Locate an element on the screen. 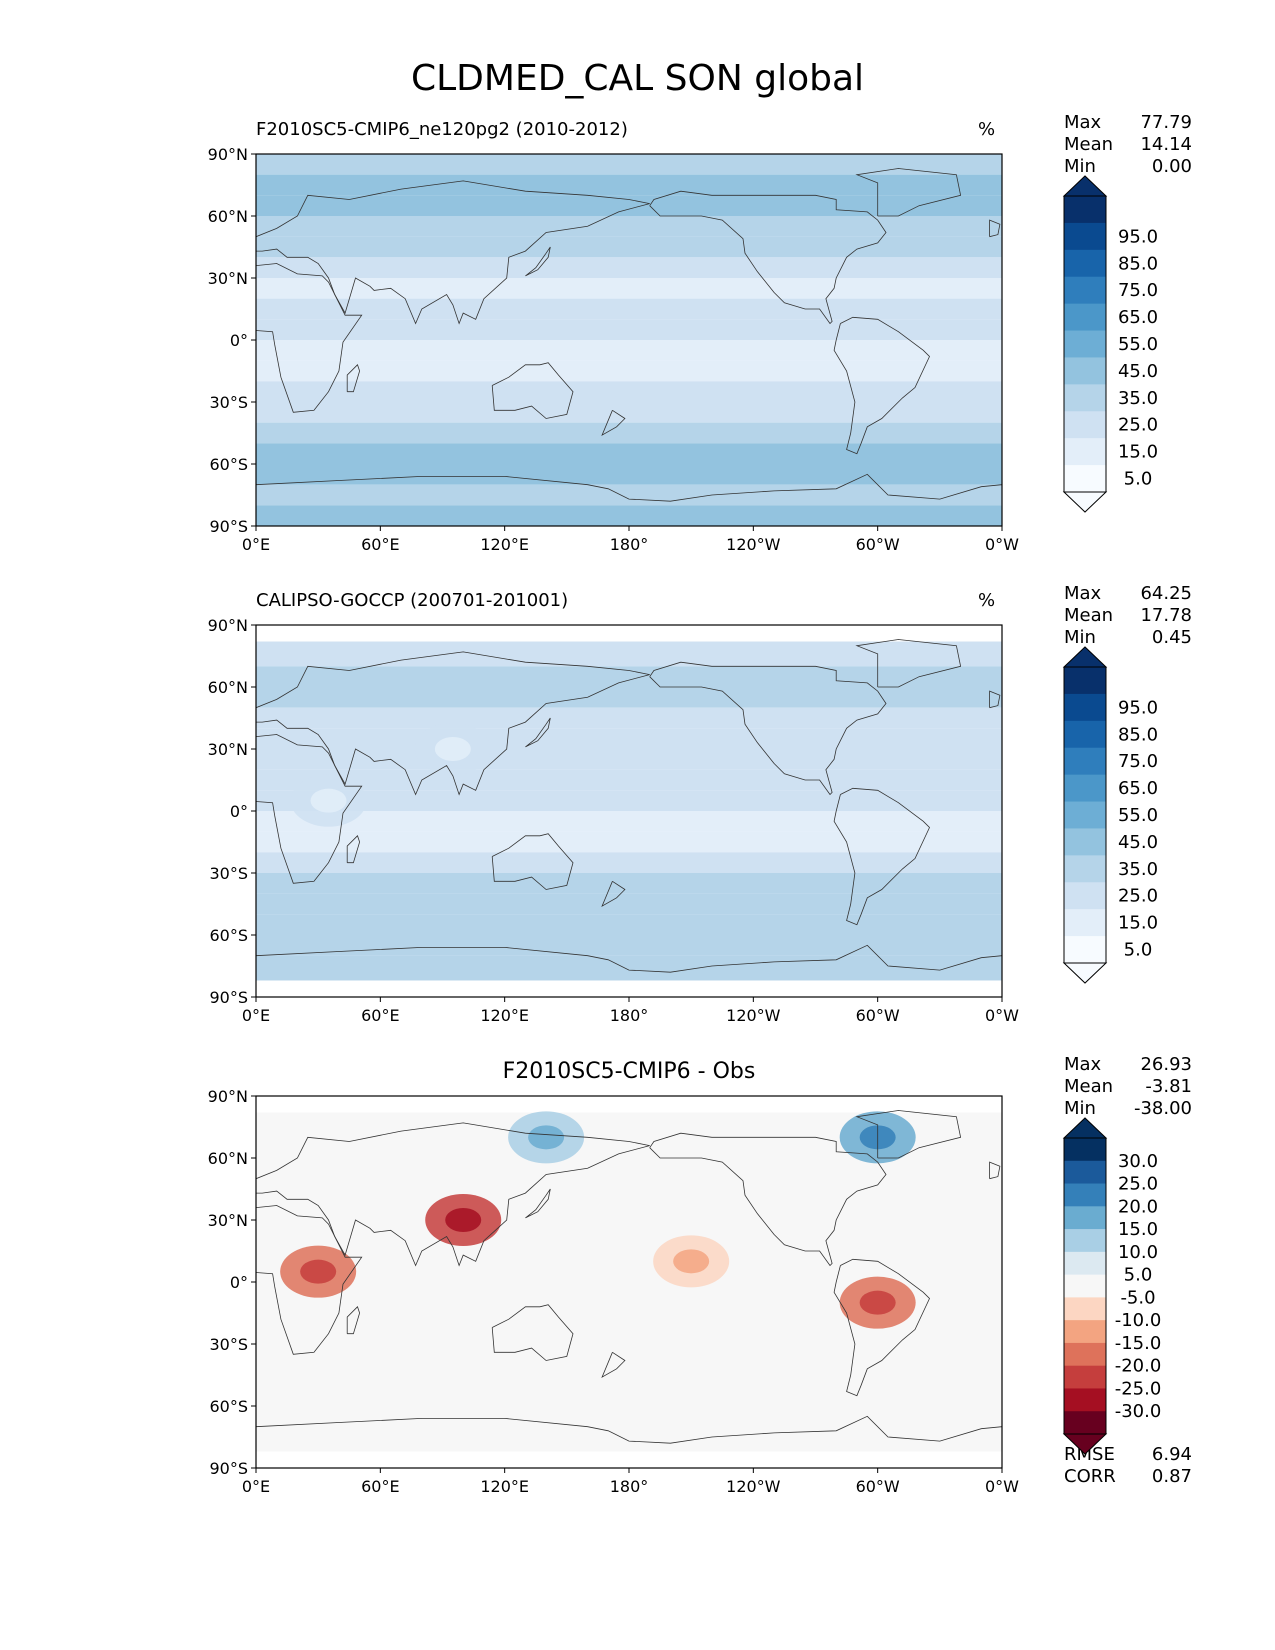 The height and width of the screenshot is (1650, 1275). colorbar: 95.0 85.0 75.0 65.0 55.0 45.0 35.0 25.0 15.0 5.0 is located at coordinates (1110, 344).